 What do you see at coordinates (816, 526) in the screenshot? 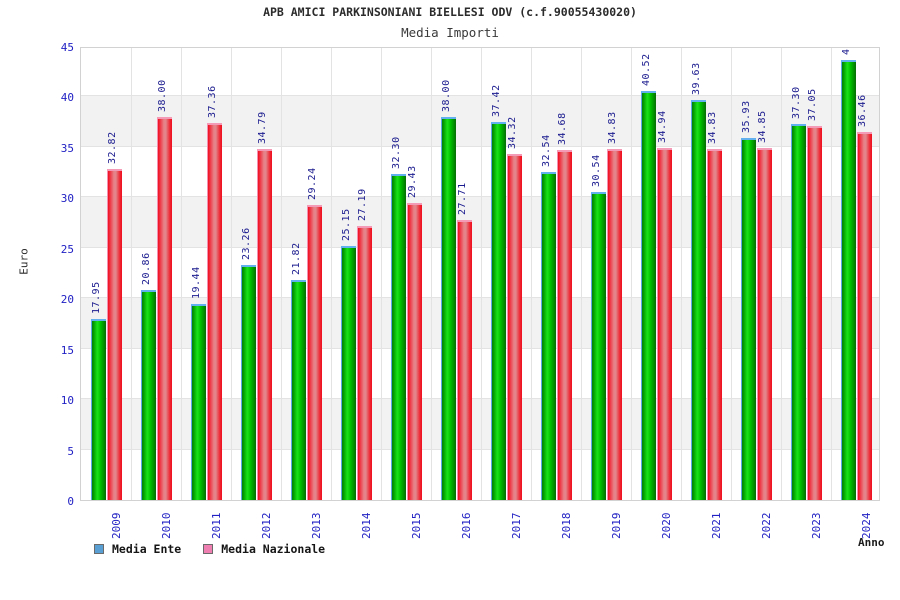
I see `x-axis-tick: 2023` at bounding box center [816, 526].